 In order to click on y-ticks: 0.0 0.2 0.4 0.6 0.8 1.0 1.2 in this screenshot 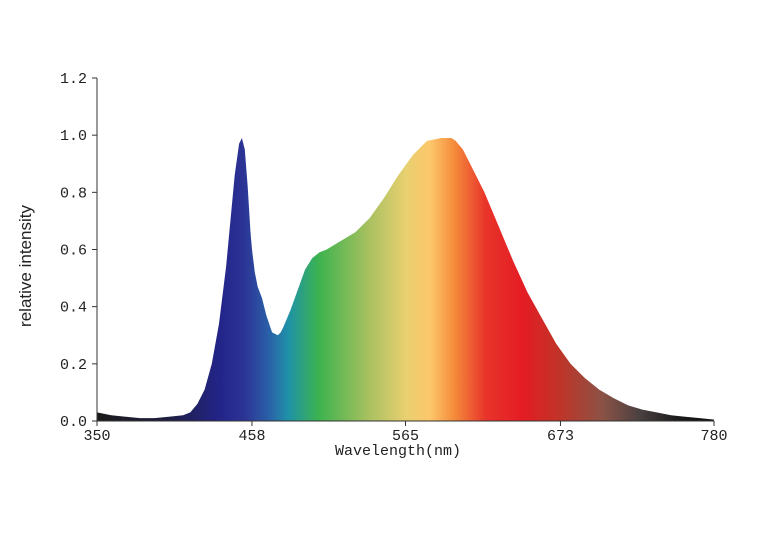, I will do `click(78, 251)`.